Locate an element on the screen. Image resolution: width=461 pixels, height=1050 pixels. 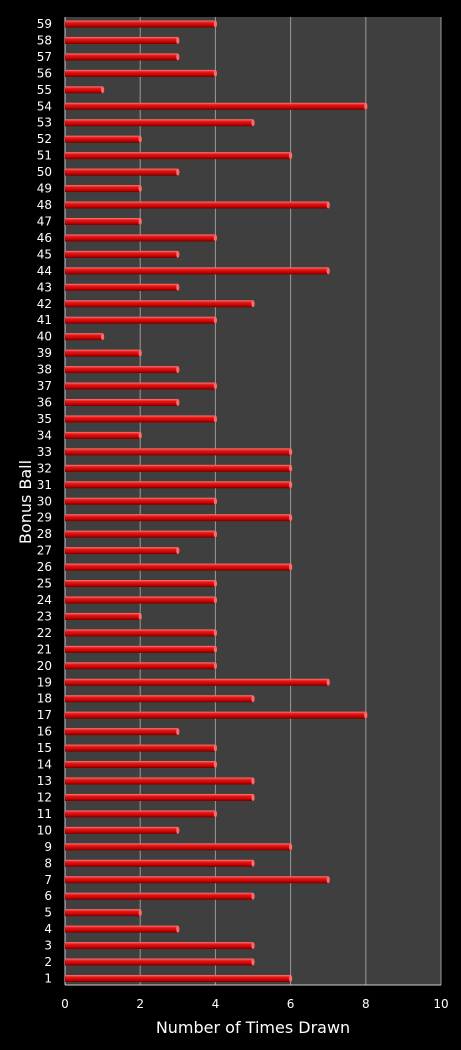
y-tick-label: 10 is located at coordinates (44, 830).